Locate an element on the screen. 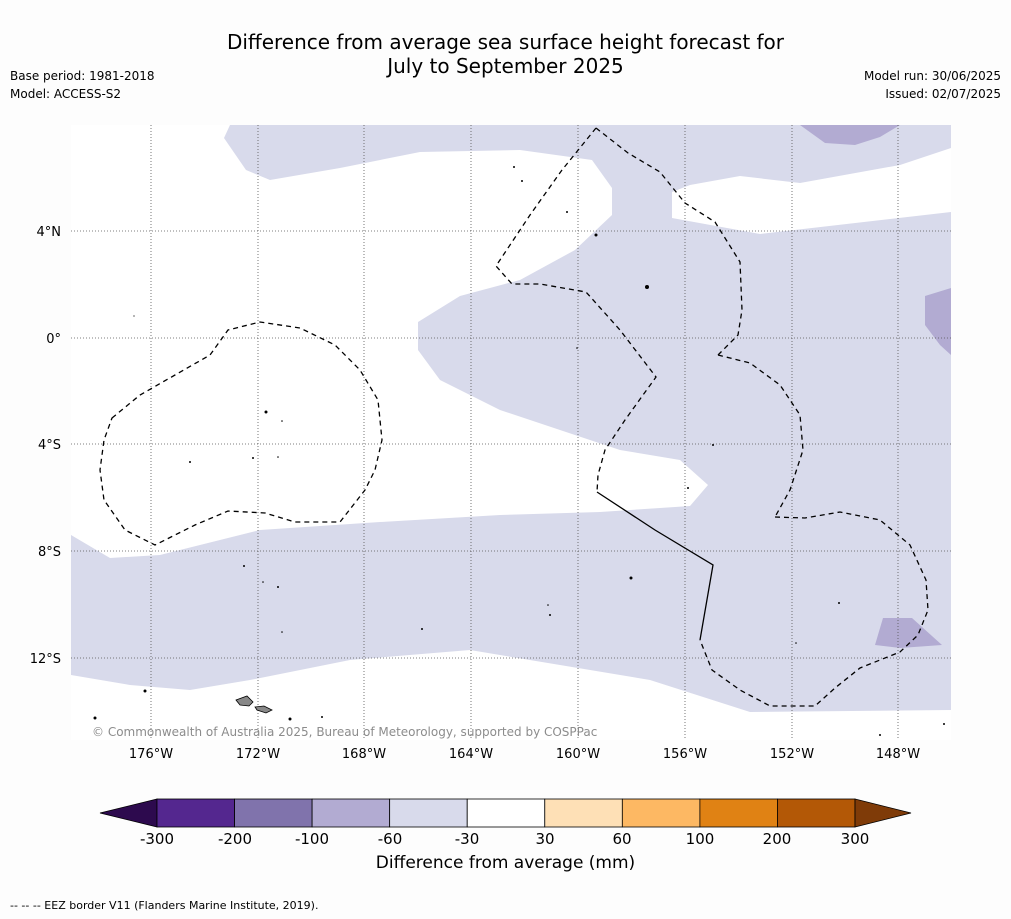 The width and height of the screenshot is (1011, 919). maritime-boundary-line is located at coordinates (655, 566).